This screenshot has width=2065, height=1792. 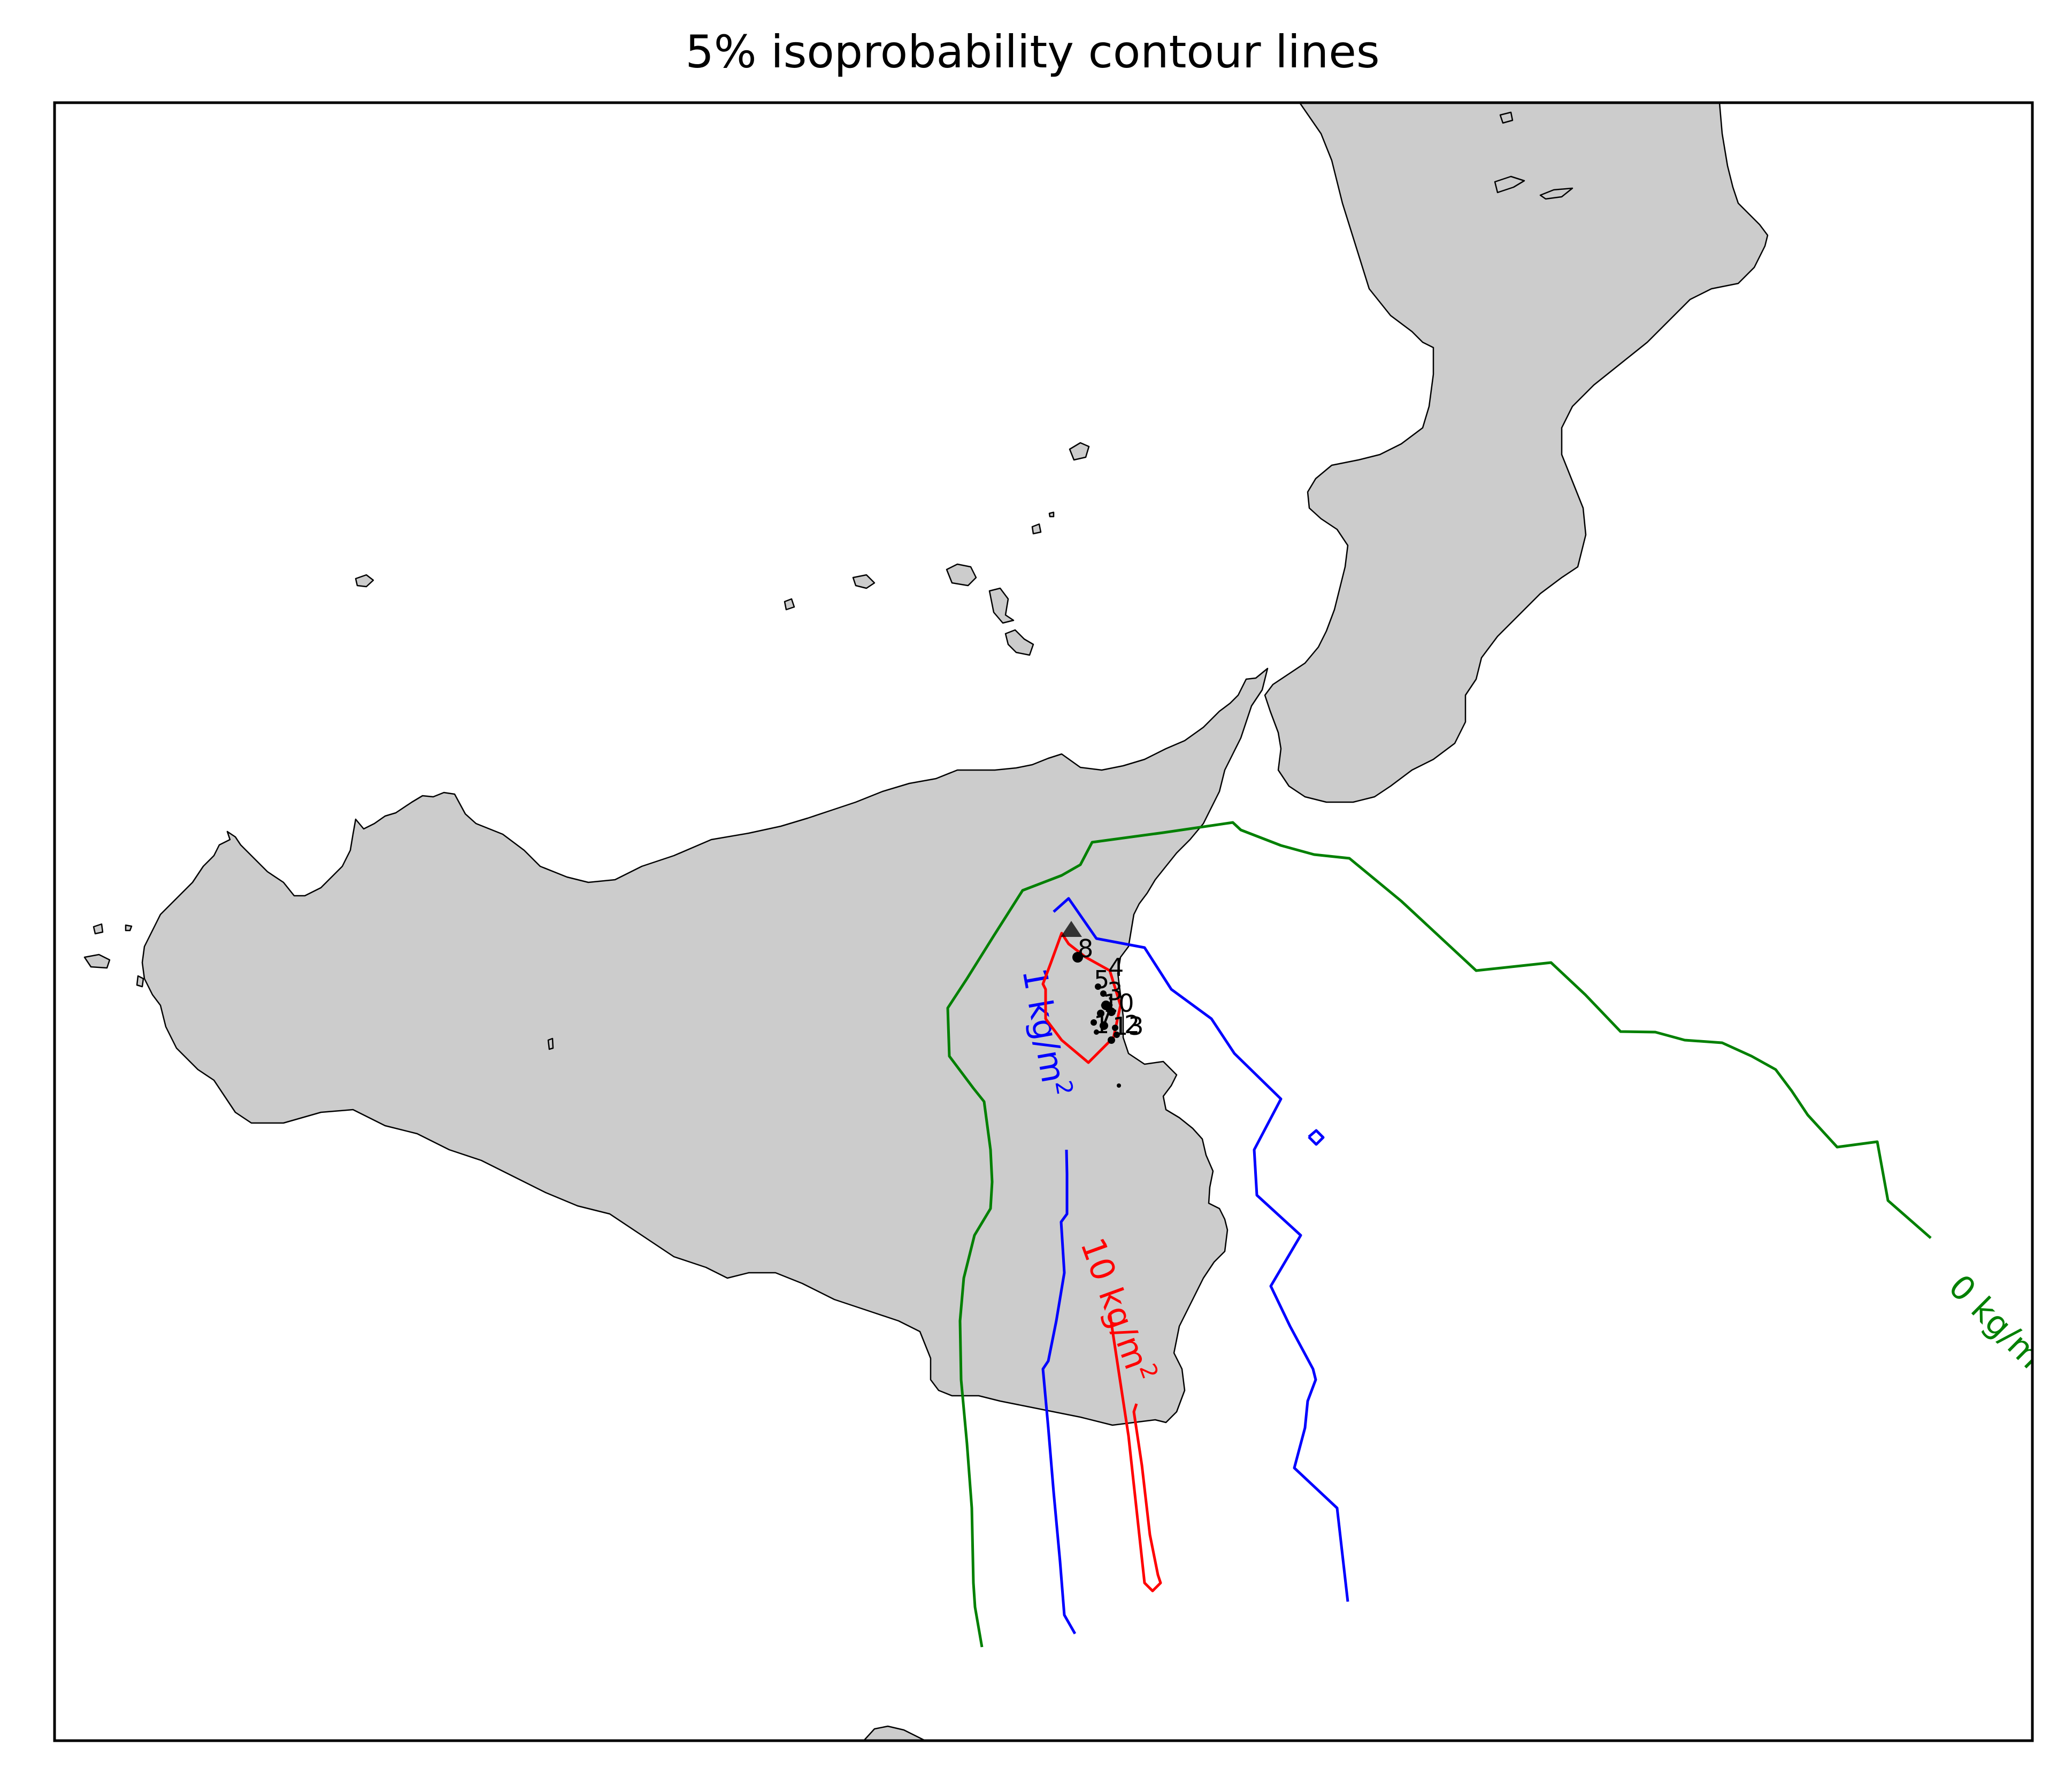 What do you see at coordinates (1101, 1024) in the screenshot?
I see `vent-label: 1` at bounding box center [1101, 1024].